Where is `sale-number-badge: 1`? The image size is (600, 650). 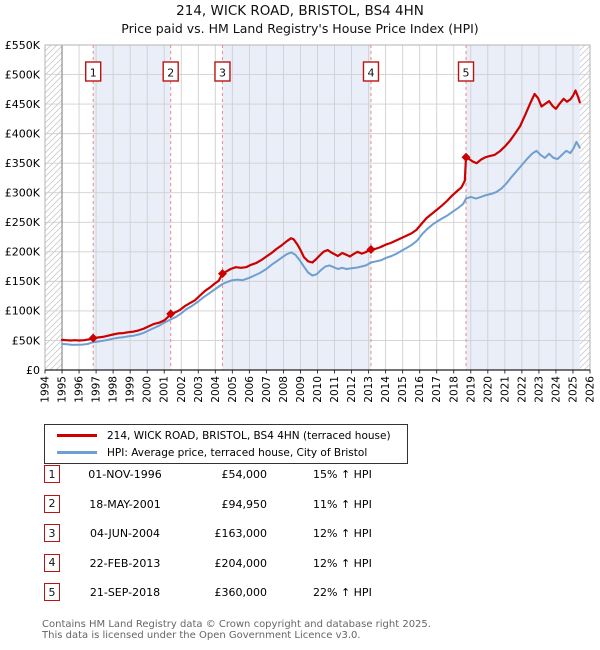
sale-number-badge: 1 is located at coordinates (52, 474).